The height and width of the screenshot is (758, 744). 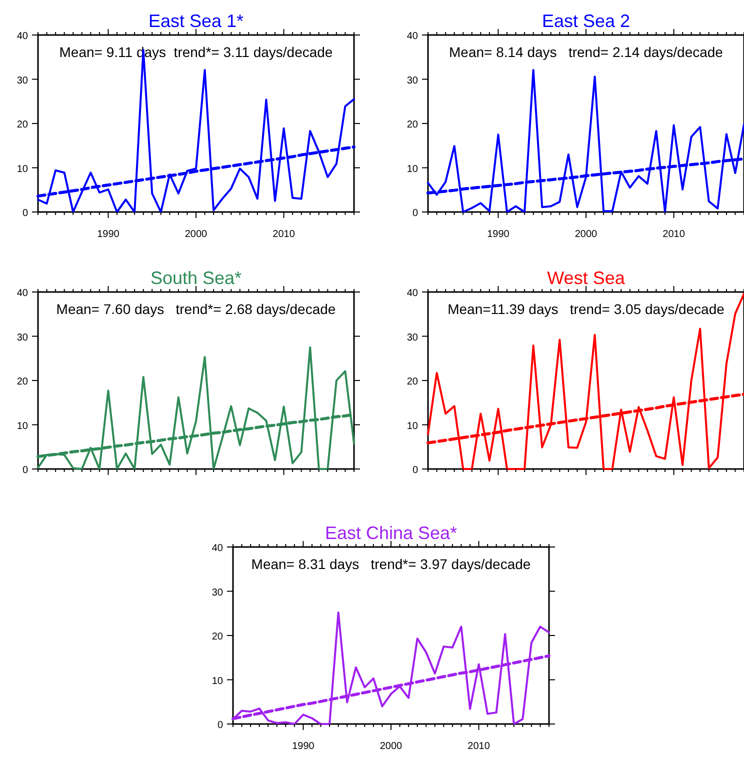 What do you see at coordinates (196, 278) in the screenshot?
I see `chart-title: South Sea*` at bounding box center [196, 278].